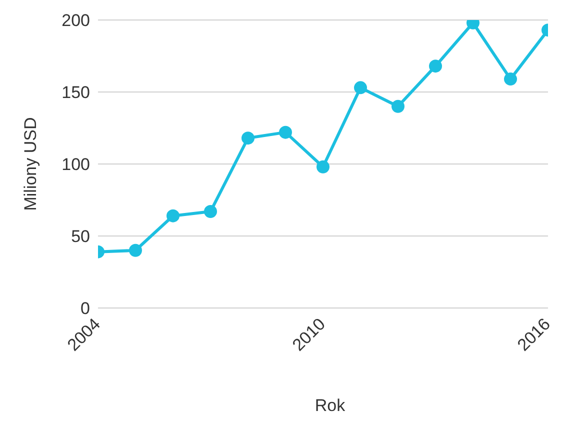 This screenshot has height=431, width=570. I want to click on y-tick-label: 0, so click(85, 308).